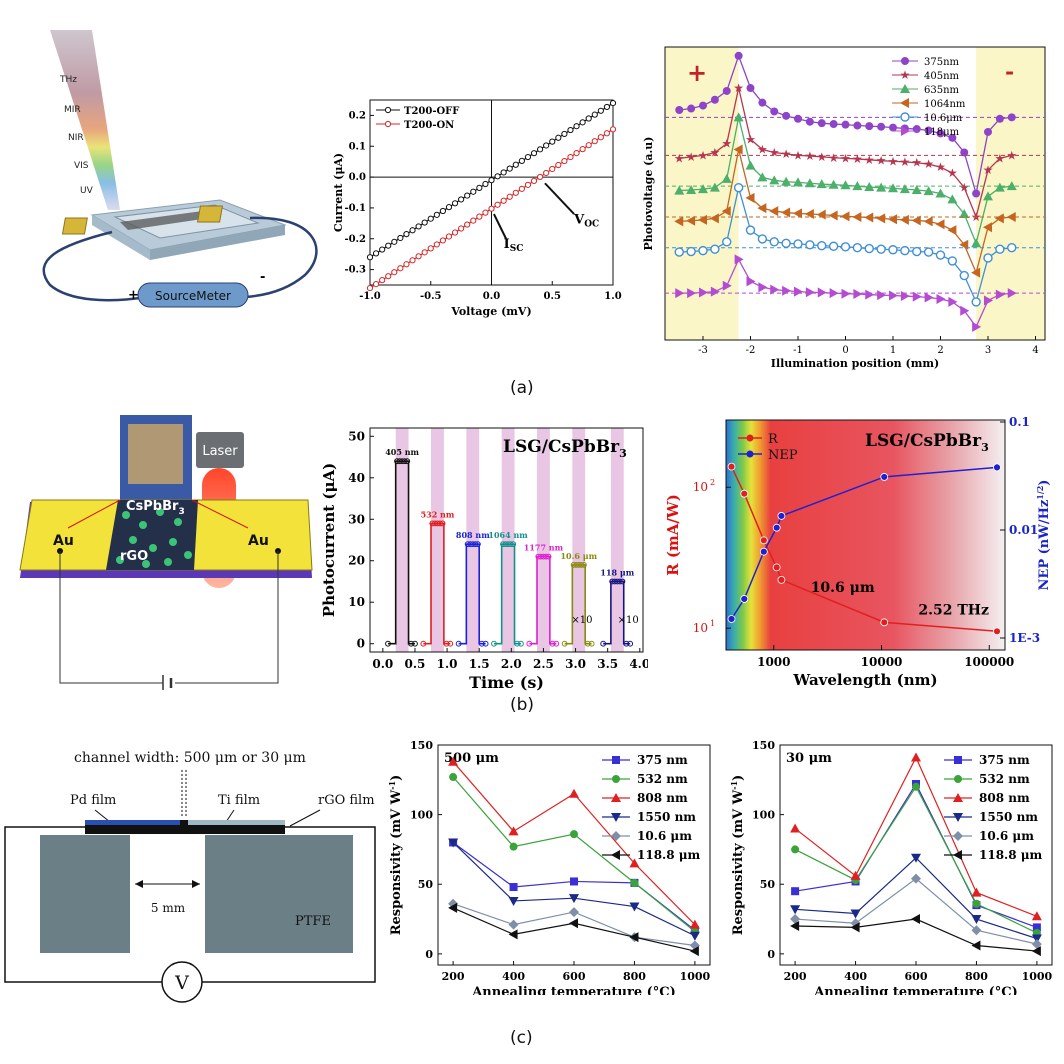  Describe the element at coordinates (346, 800) in the screenshot. I see `rgo-film-label: rGO film` at that location.